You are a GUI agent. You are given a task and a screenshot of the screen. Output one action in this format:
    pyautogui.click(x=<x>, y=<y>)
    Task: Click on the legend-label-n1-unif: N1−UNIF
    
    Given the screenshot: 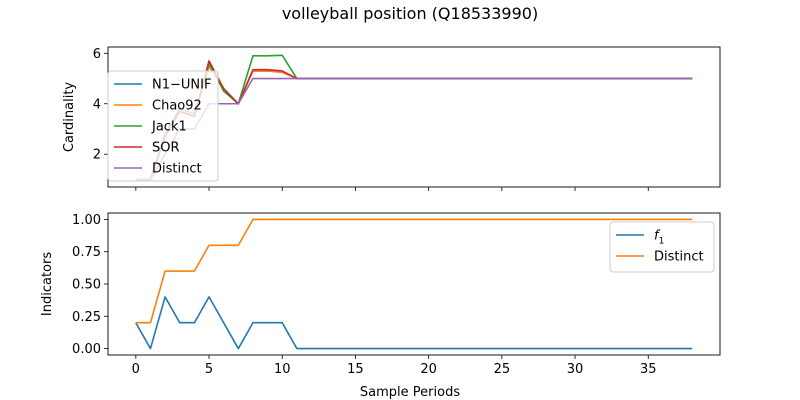 What is the action you would take?
    pyautogui.click(x=181, y=85)
    